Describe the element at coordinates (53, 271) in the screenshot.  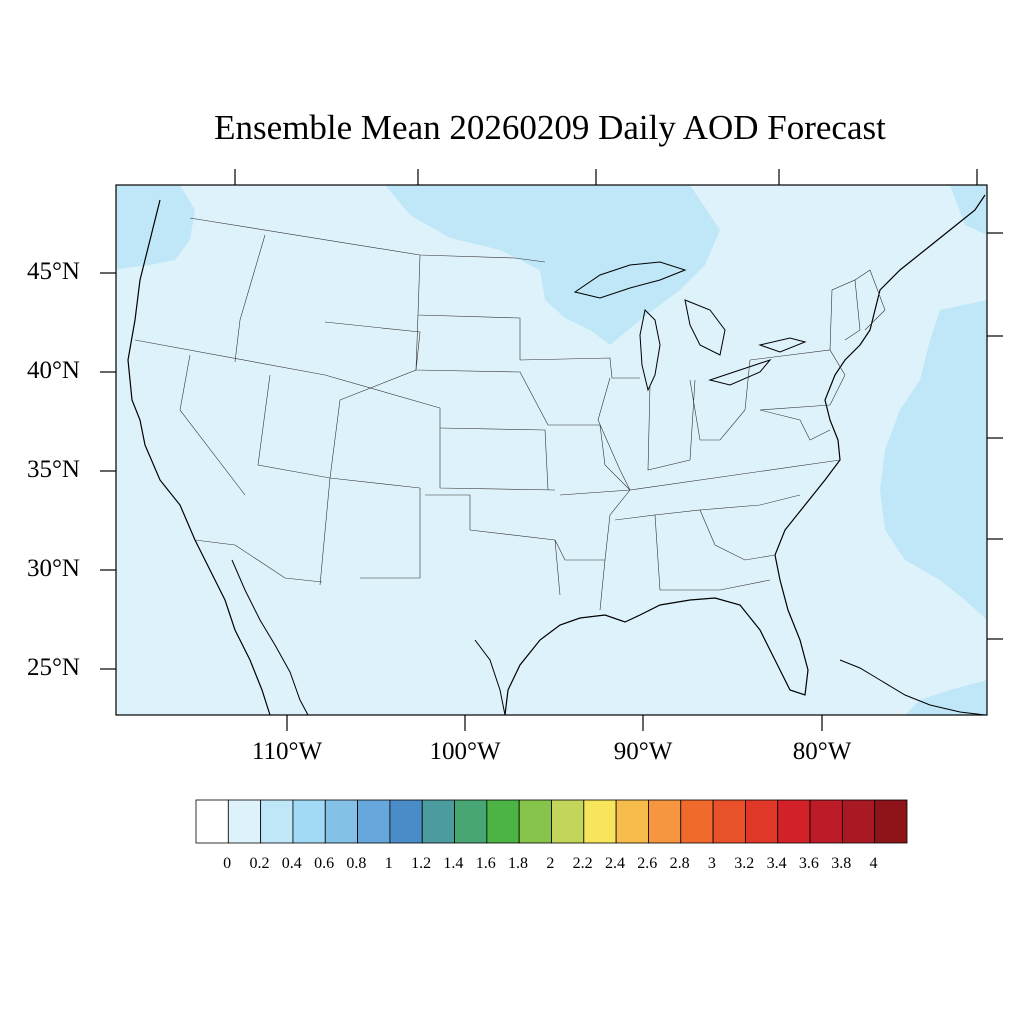
I see `lat-label-45: 45°N` at that location.